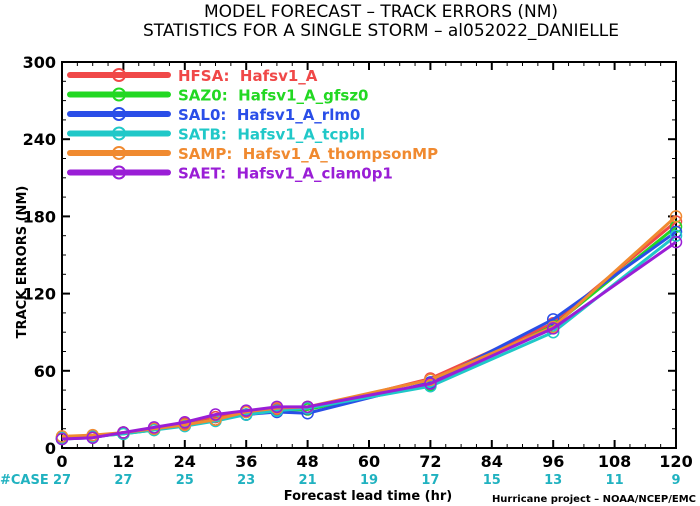 The image size is (700, 506). What do you see at coordinates (285, 174) in the screenshot?
I see `legend-label: SAET: Hafsv1_A_clam0p1` at bounding box center [285, 174].